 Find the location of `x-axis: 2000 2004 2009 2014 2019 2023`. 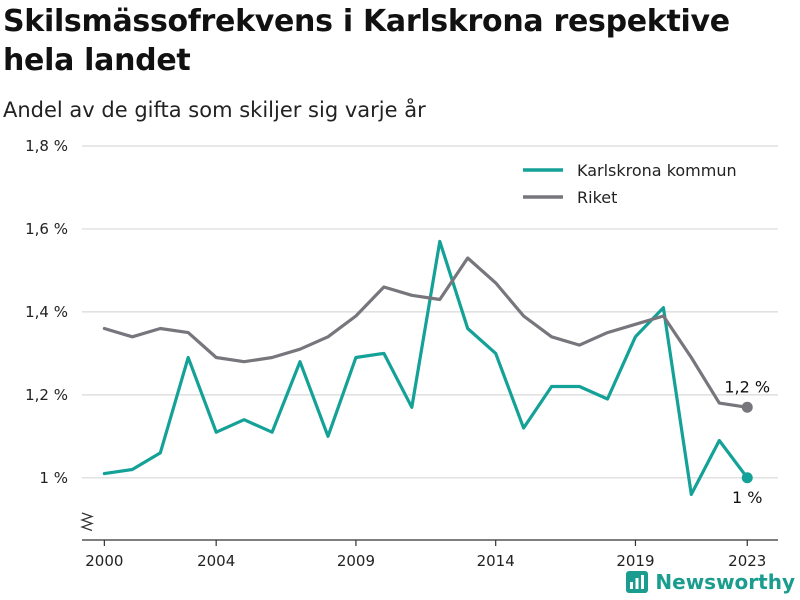

x-axis: 2000 2004 2009 2014 2019 2023 is located at coordinates (429, 541).